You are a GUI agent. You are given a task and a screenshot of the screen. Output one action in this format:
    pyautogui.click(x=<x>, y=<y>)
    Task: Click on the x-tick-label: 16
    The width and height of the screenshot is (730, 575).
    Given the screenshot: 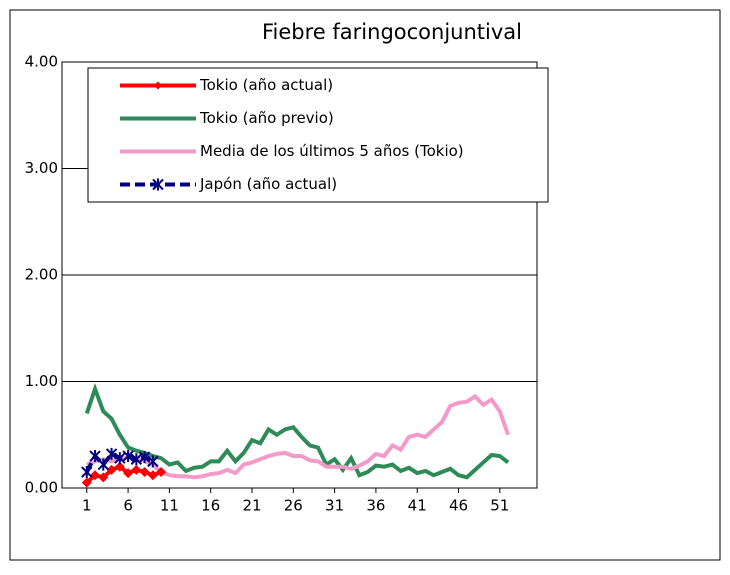 What is the action you would take?
    pyautogui.click(x=210, y=506)
    